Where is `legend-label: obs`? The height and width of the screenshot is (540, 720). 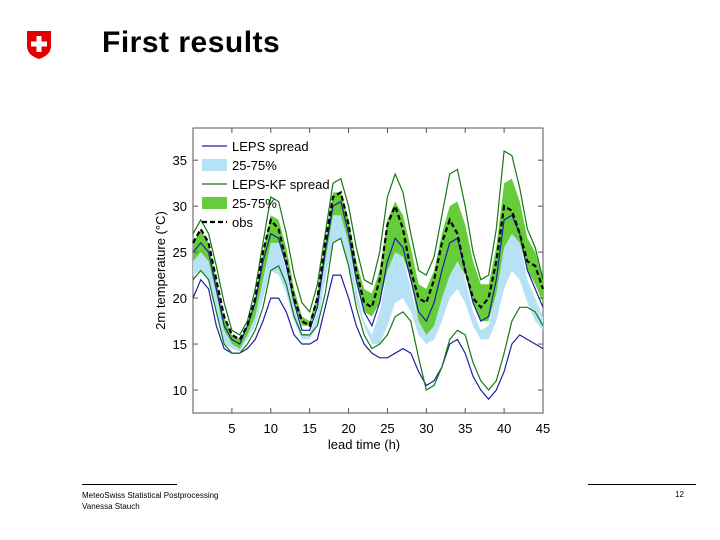 legend-label: obs is located at coordinates (242, 222).